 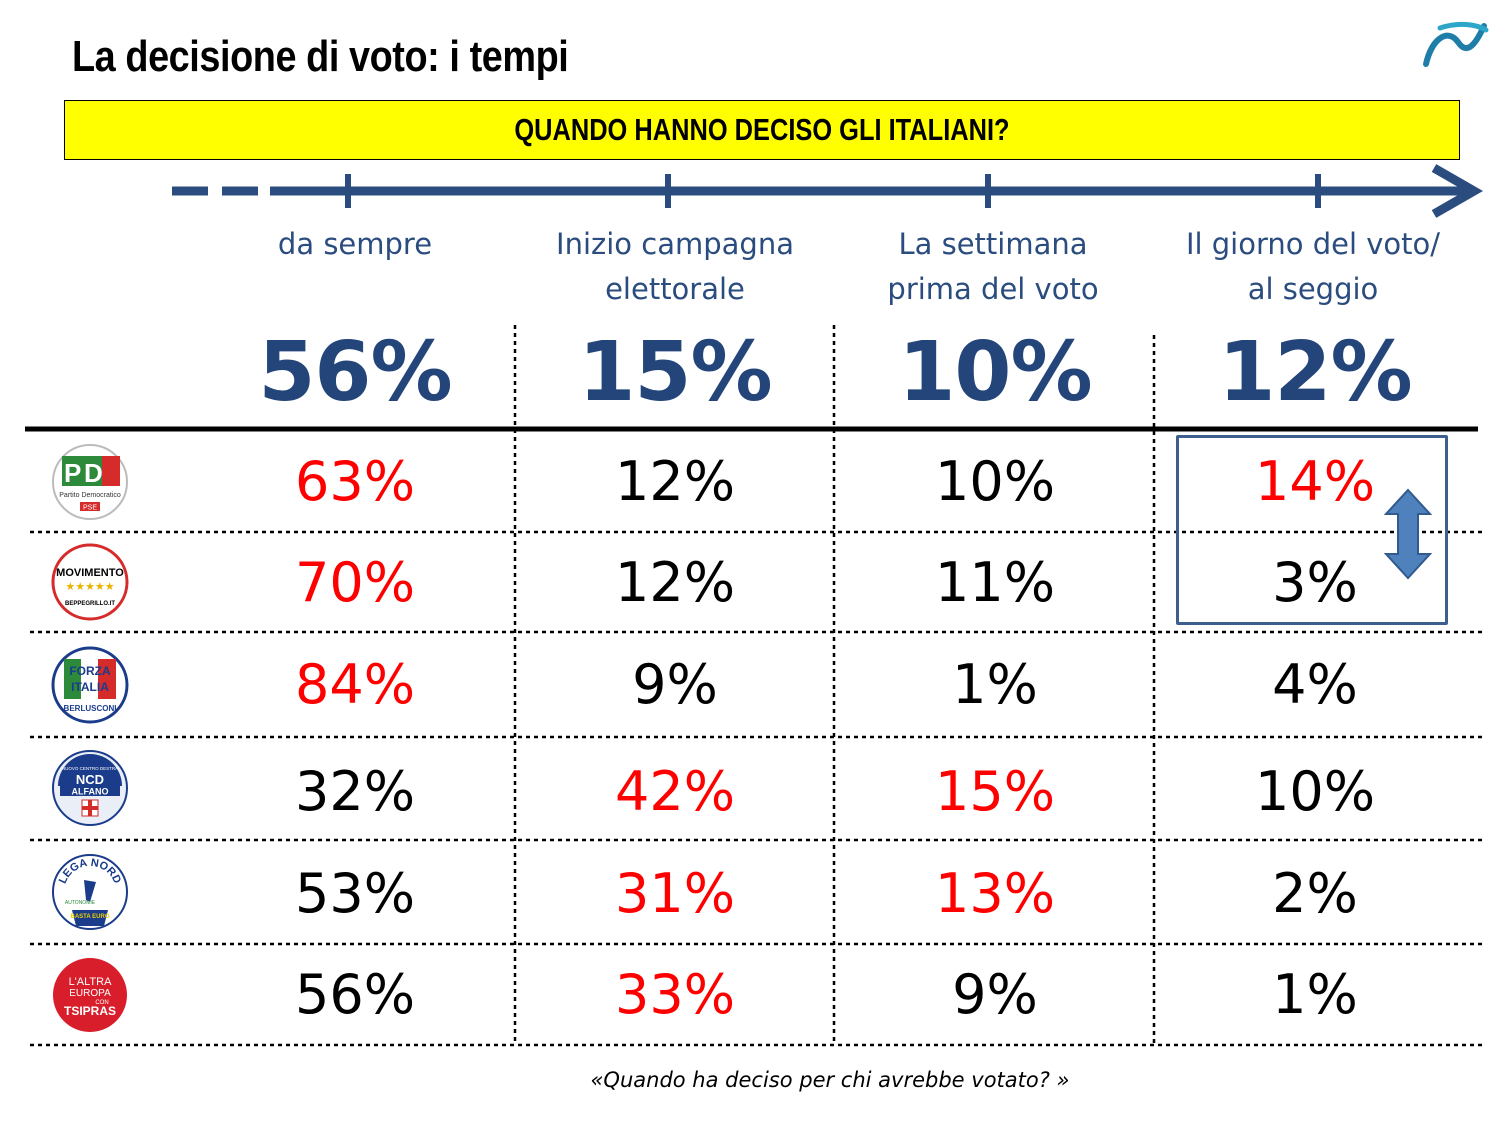 What do you see at coordinates (675, 791) in the screenshot?
I see `cell-ncd-col2: 42%` at bounding box center [675, 791].